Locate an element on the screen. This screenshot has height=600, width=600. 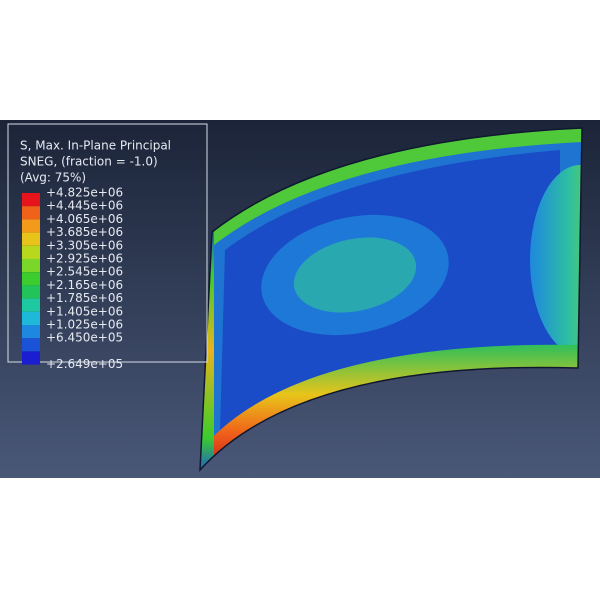
legend-title: S, Max. In-Plane Principal is located at coordinates (95, 146).